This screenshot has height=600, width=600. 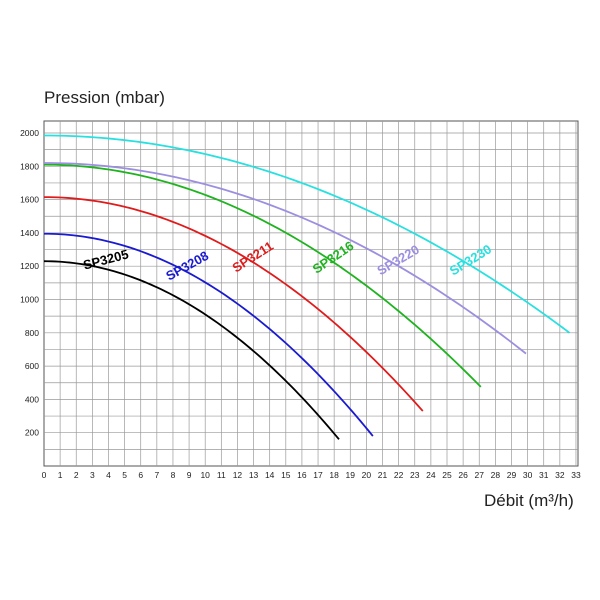 I want to click on y-tick-label: 200, so click(x=32, y=433).